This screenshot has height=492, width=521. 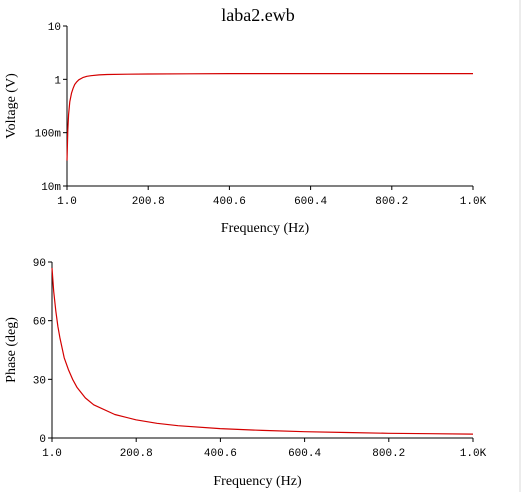 What do you see at coordinates (136, 454) in the screenshot?
I see `phase-x-tick-label: 200.8` at bounding box center [136, 454].